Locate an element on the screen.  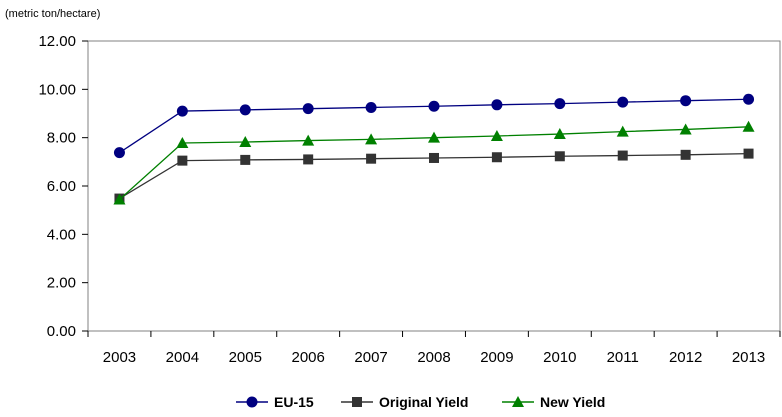
legend-label: New Yield is located at coordinates (572, 402).